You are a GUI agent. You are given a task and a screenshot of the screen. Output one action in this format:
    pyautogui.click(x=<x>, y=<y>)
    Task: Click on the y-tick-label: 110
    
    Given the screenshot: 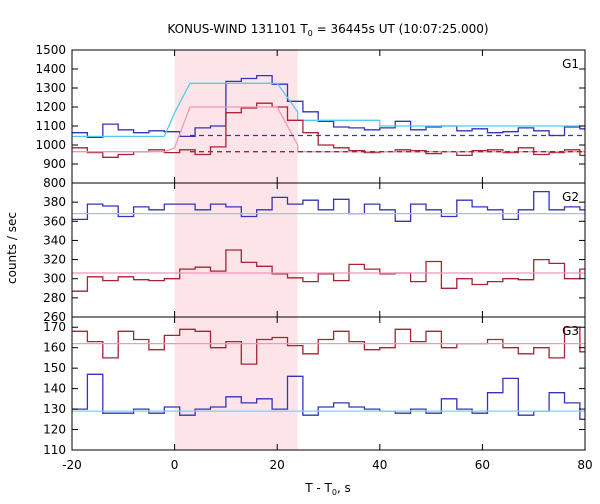 What is the action you would take?
    pyautogui.click(x=54, y=450)
    